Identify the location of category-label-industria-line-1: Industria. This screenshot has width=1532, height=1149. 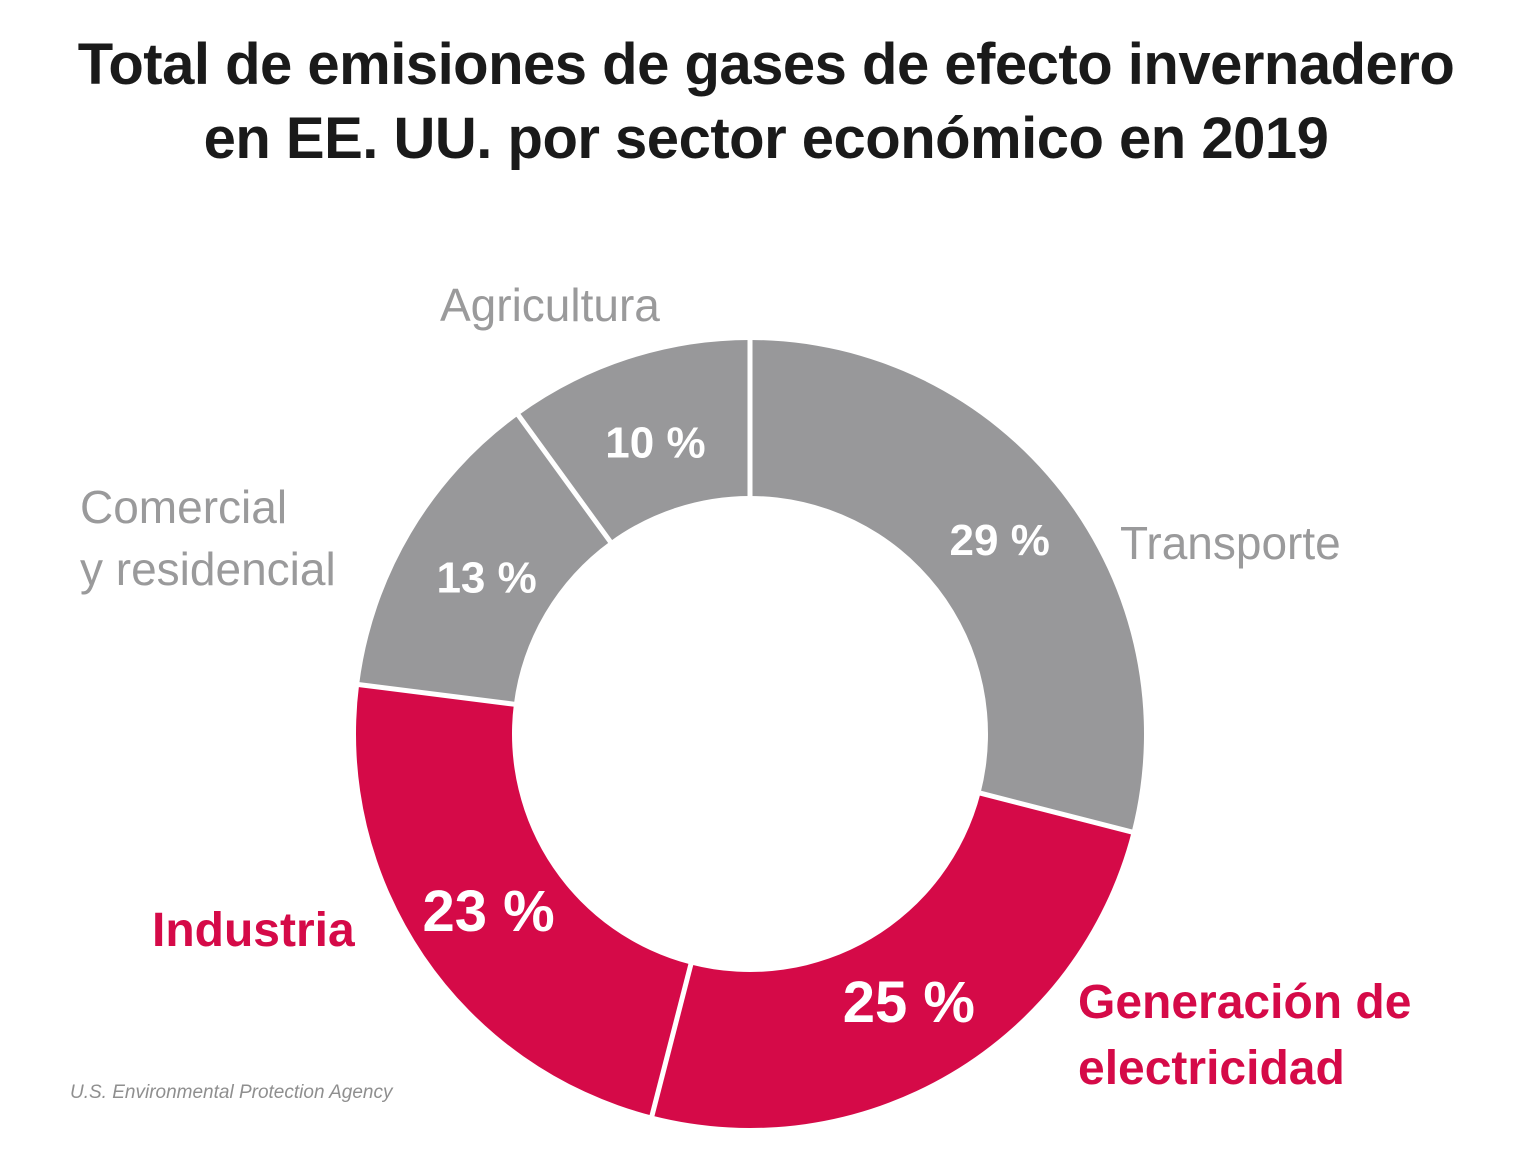
(253, 930).